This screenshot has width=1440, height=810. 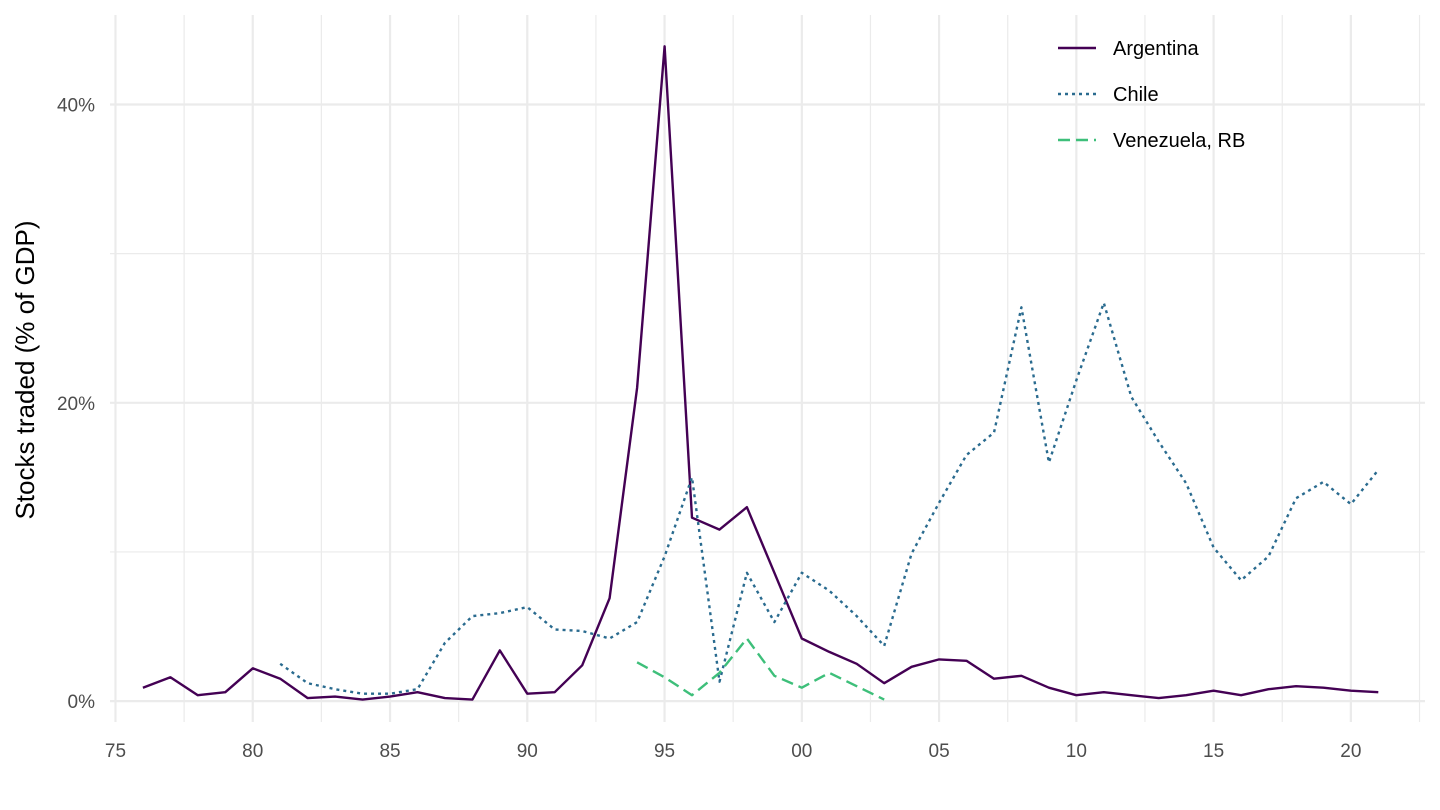 What do you see at coordinates (1156, 49) in the screenshot?
I see `legend-label: Argentina` at bounding box center [1156, 49].